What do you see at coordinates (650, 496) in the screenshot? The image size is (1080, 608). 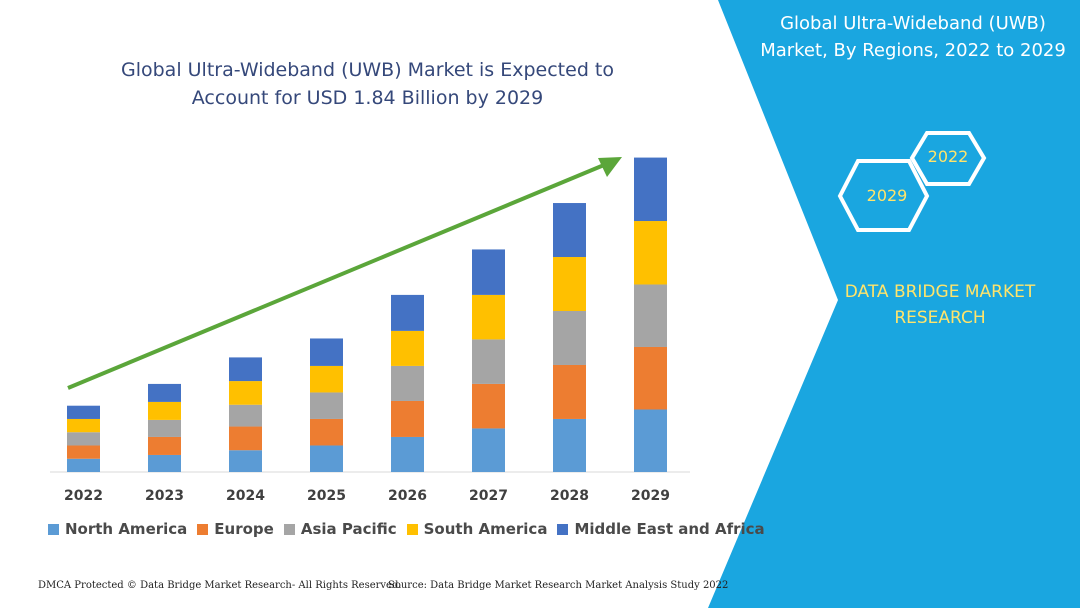 I see `x-tick-label: 2029` at bounding box center [650, 496].